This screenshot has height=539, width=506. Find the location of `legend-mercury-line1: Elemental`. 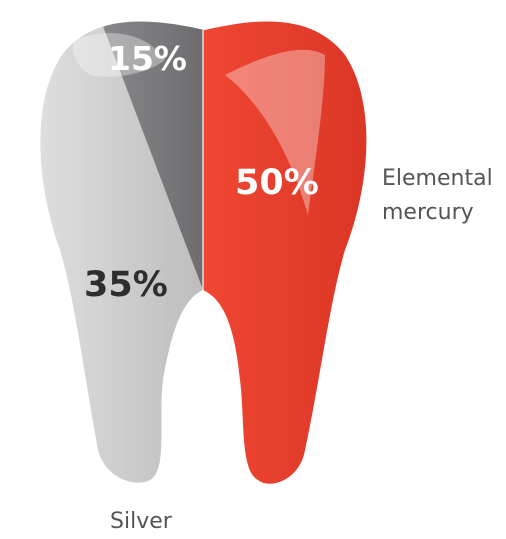

legend-mercury-line1: Elemental is located at coordinates (437, 178).